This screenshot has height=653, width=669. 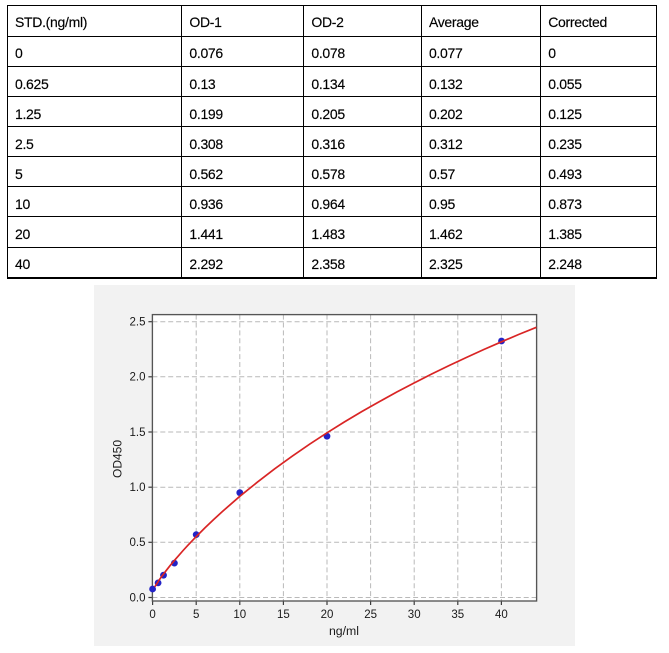 What do you see at coordinates (327, 615) in the screenshot?
I see `svg-text: 20` at bounding box center [327, 615].